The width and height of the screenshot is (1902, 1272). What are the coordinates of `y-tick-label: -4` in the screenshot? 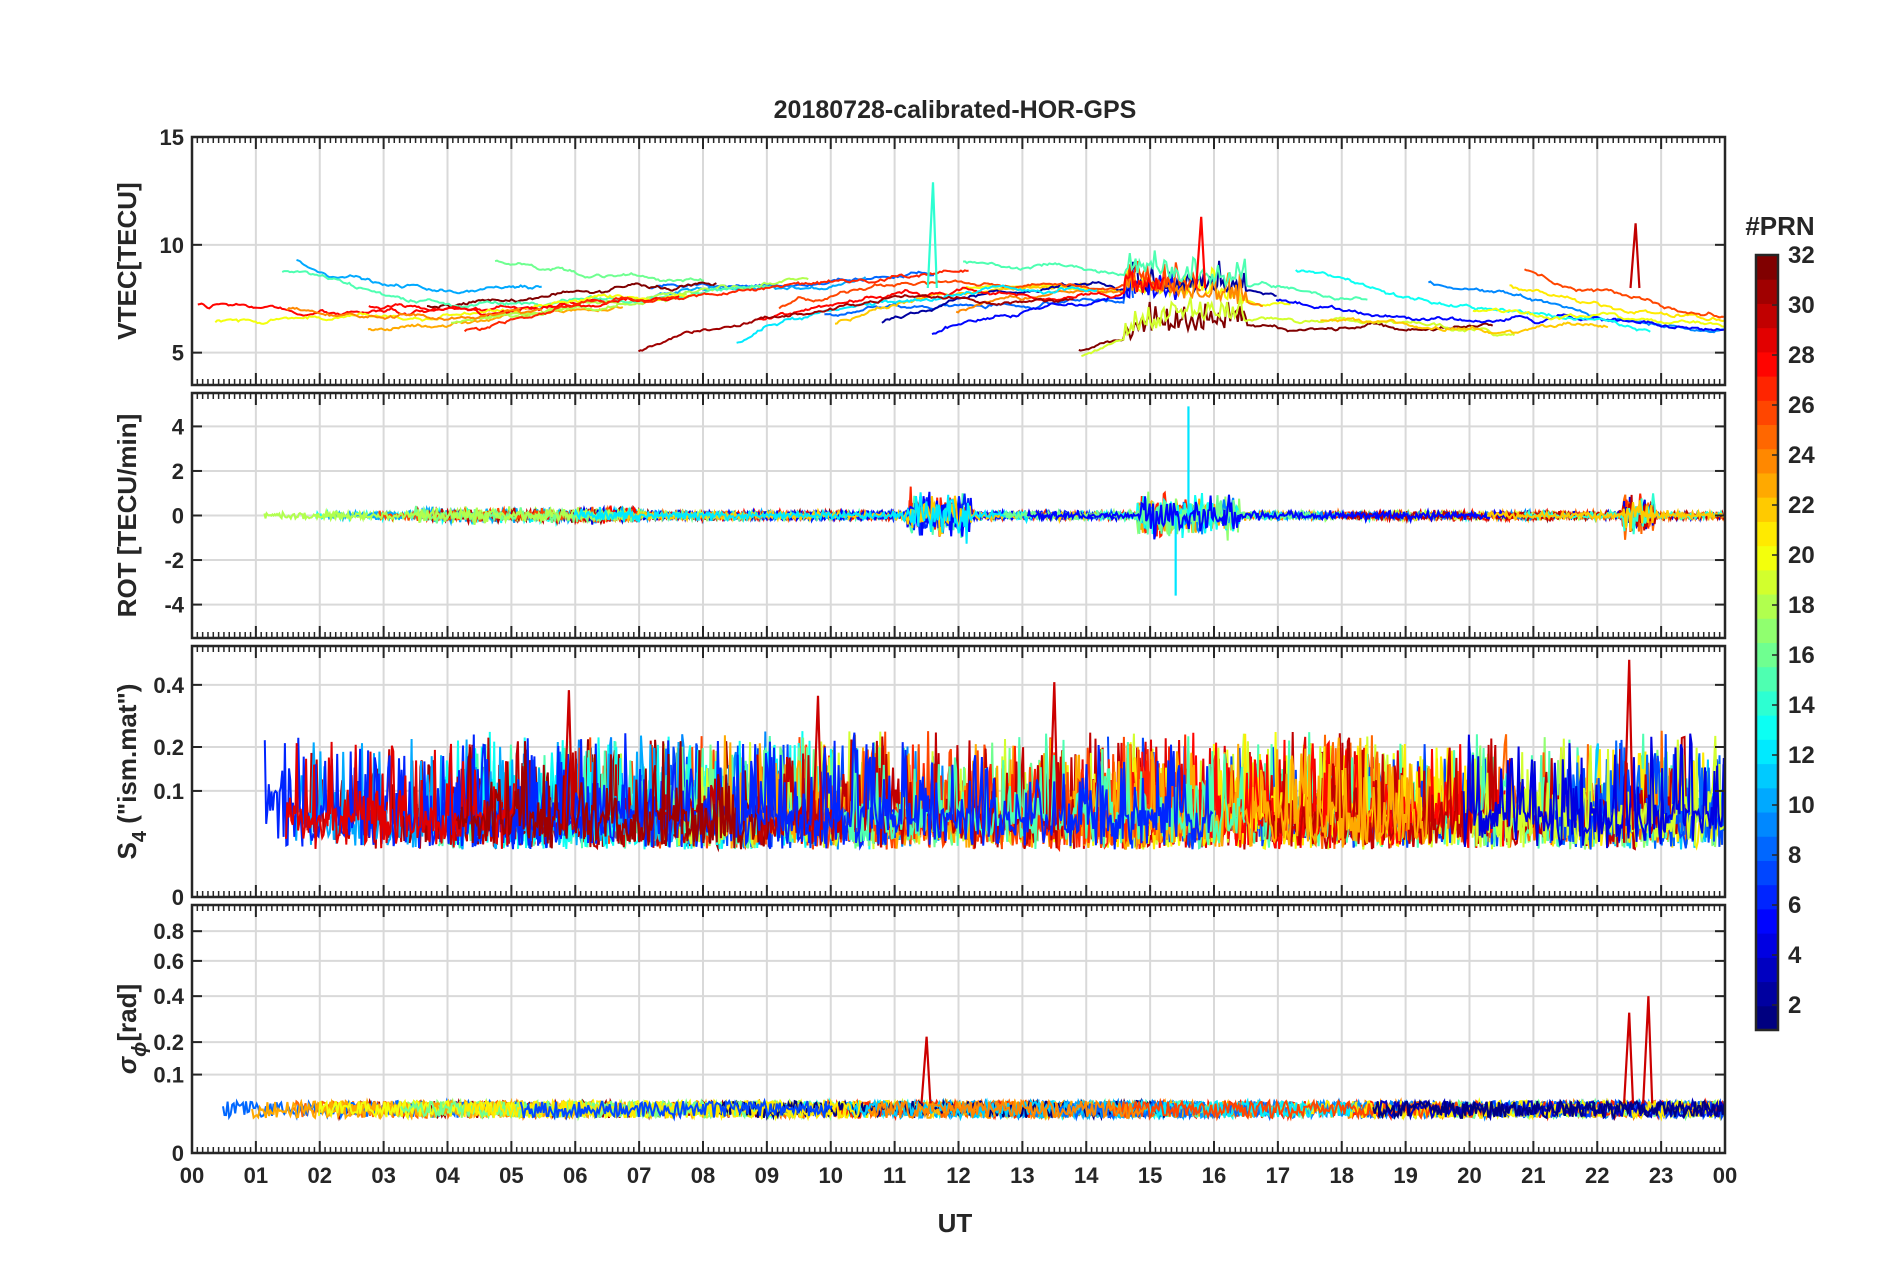 It's located at (174, 605).